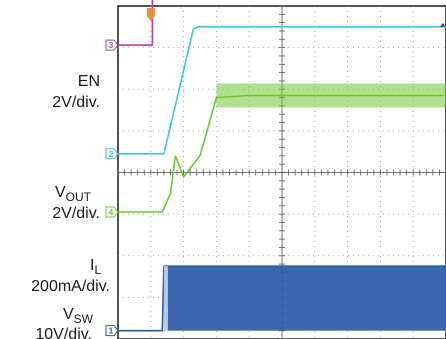  Describe the element at coordinates (97, 270) in the screenshot. I see `il-label-sub: L` at that location.